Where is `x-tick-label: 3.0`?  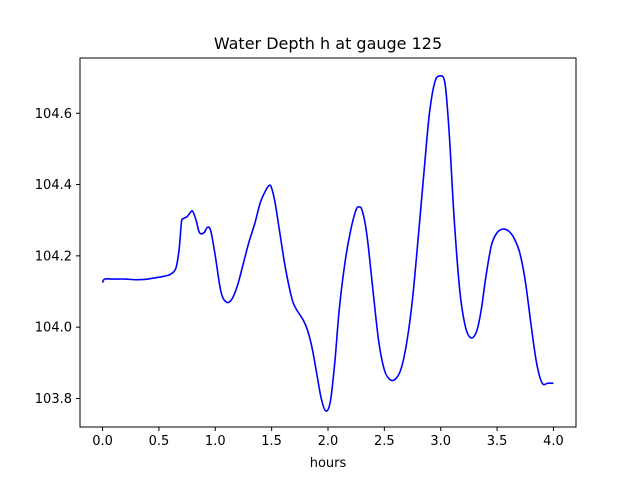 x-tick-label: 3.0 is located at coordinates (440, 441).